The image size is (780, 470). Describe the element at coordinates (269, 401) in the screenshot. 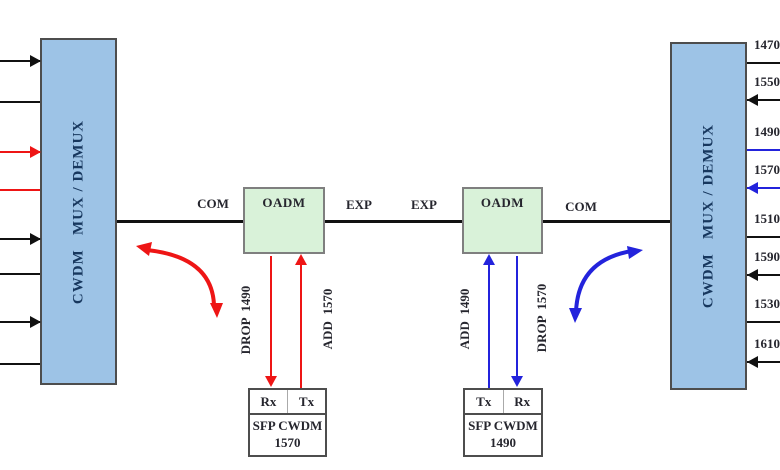

I see `sfp-left-rx-port: Rx` at that location.